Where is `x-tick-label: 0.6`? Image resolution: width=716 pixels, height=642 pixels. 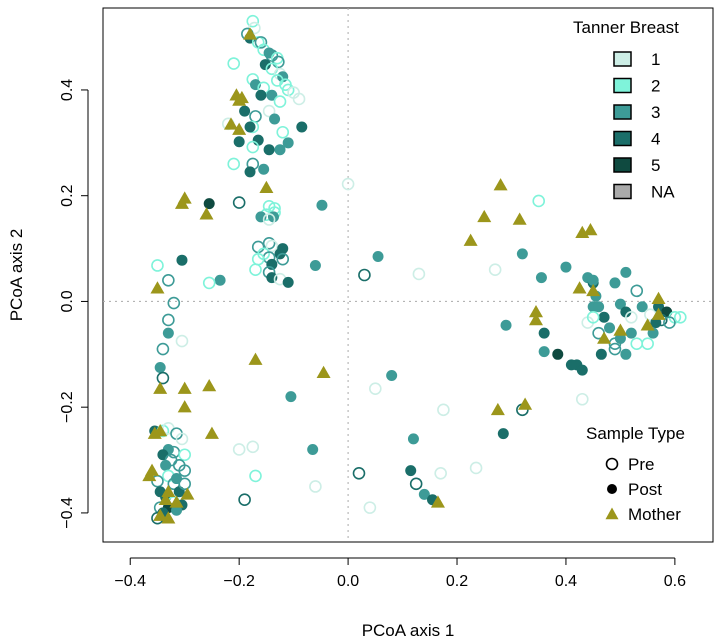 x-tick-label: 0.6 is located at coordinates (675, 581).